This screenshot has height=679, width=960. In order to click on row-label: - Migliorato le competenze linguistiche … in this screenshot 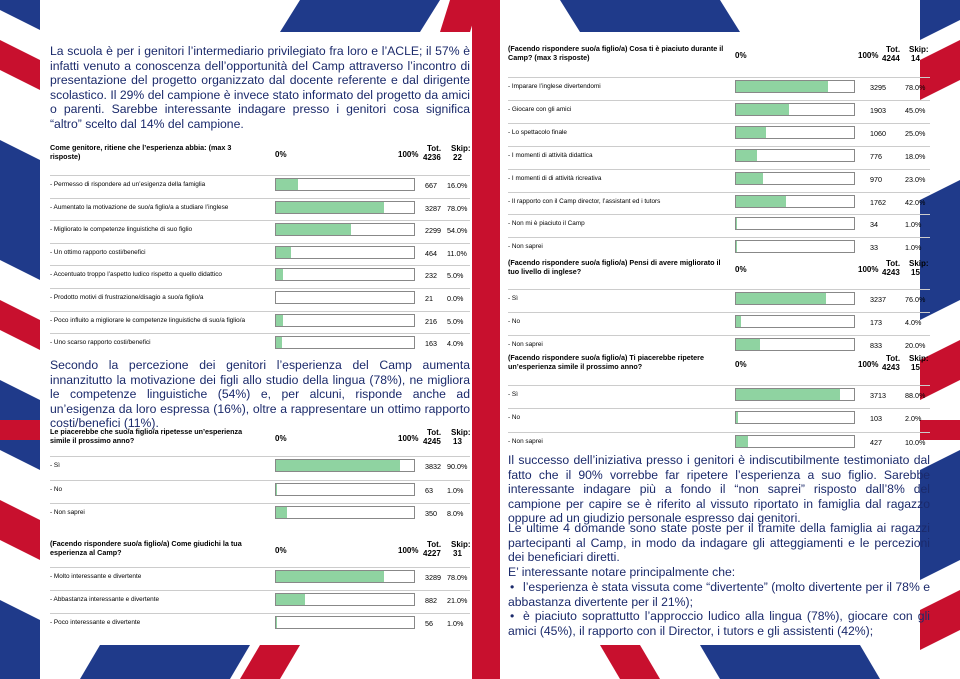, I will do `click(121, 230)`.